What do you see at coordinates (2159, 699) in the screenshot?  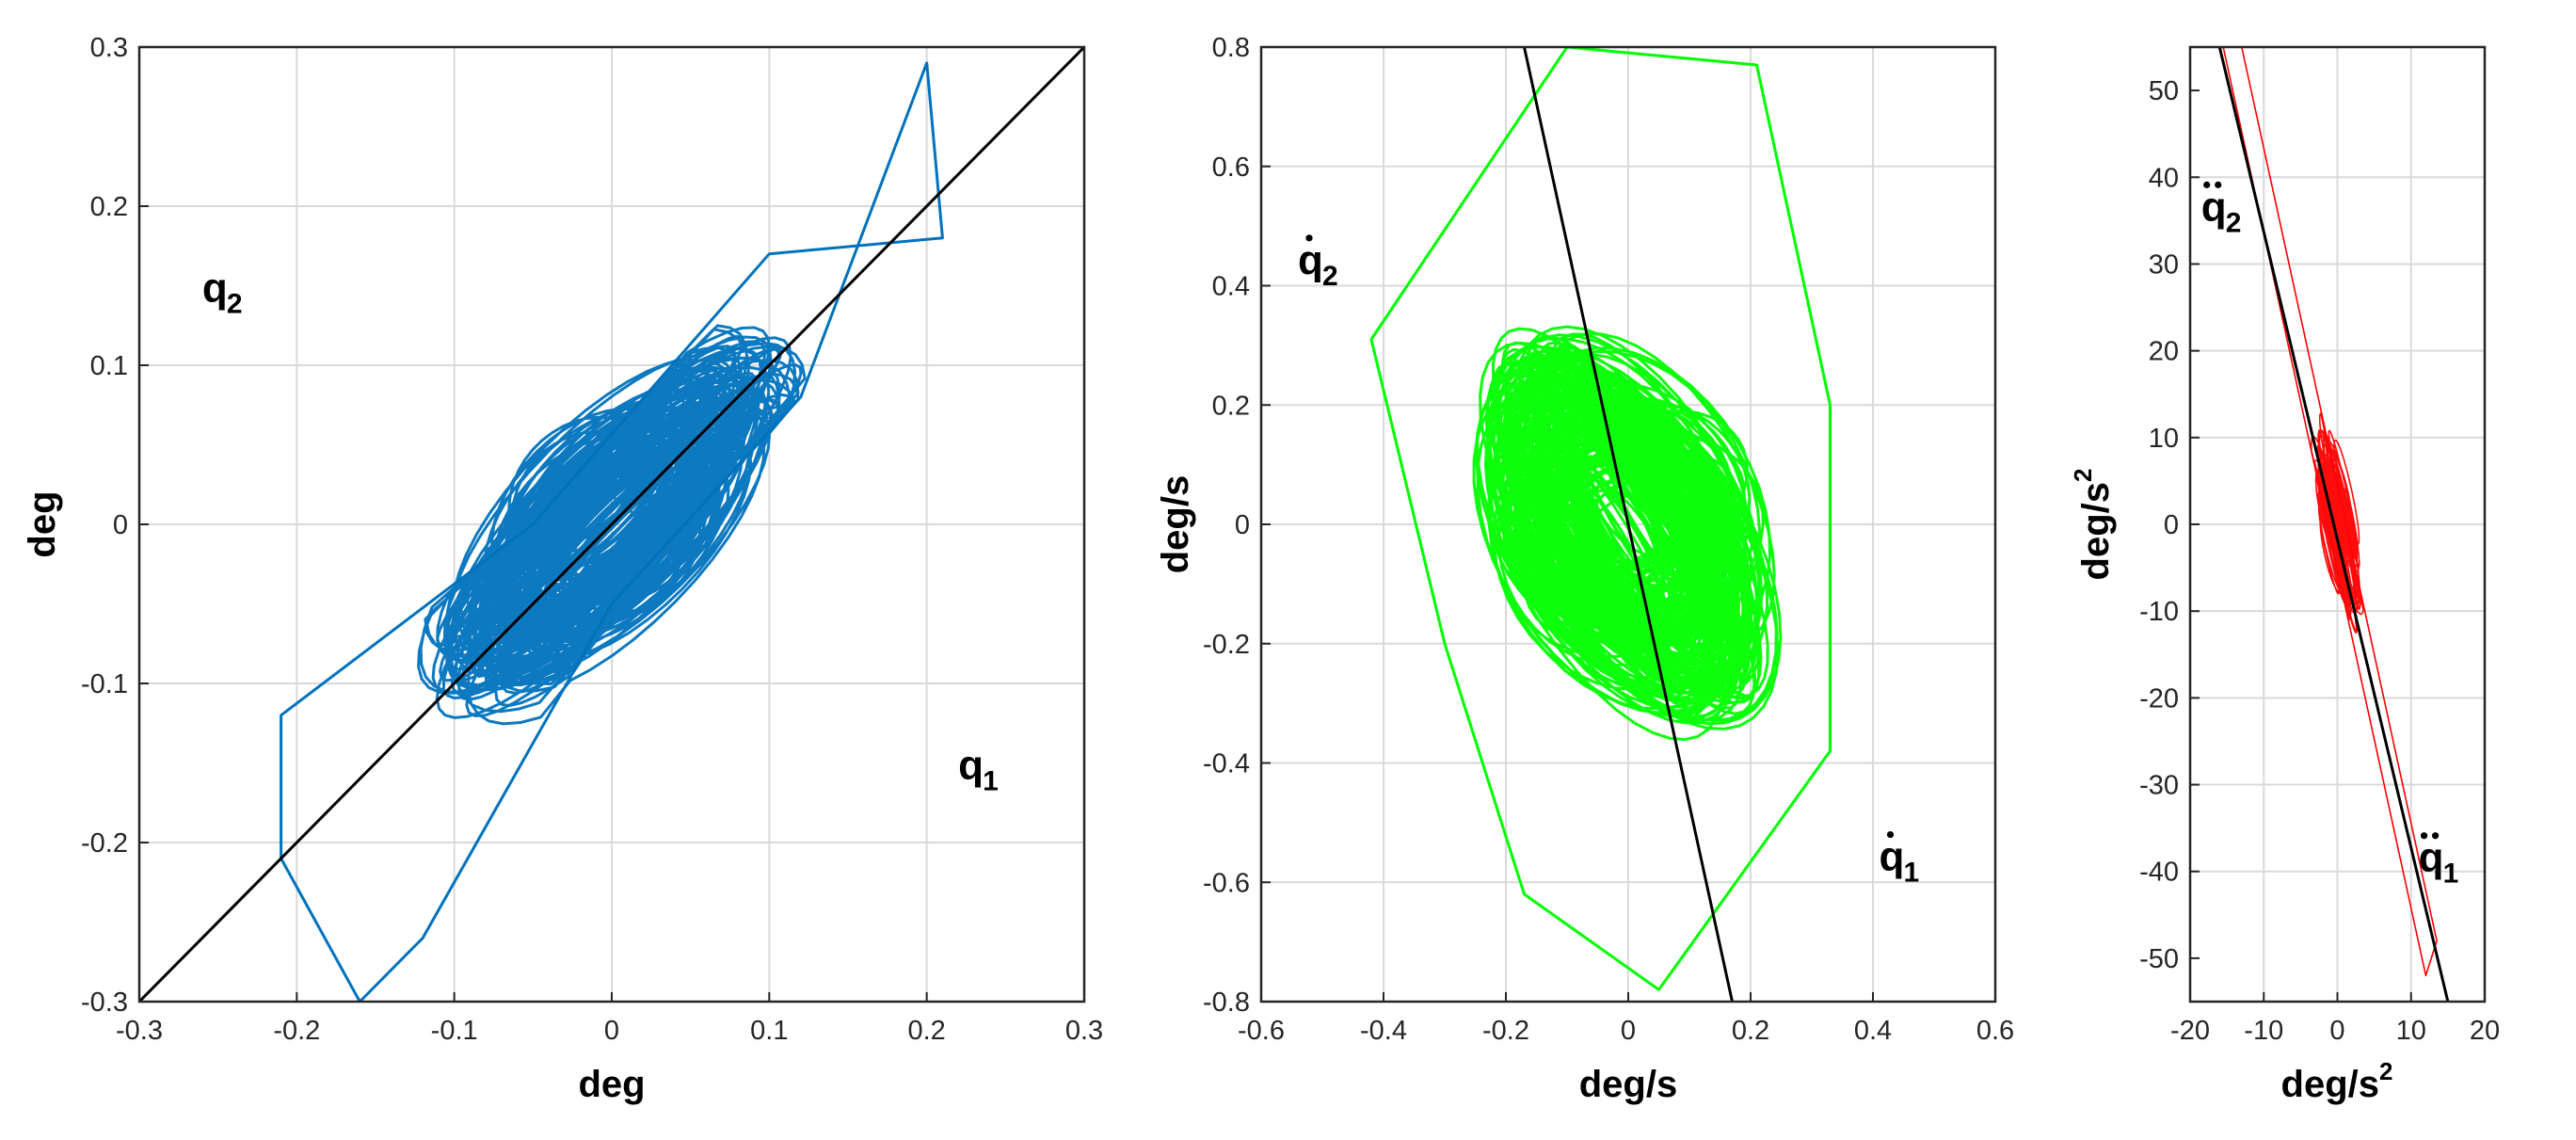 I see `y-tick-label: -20` at bounding box center [2159, 699].